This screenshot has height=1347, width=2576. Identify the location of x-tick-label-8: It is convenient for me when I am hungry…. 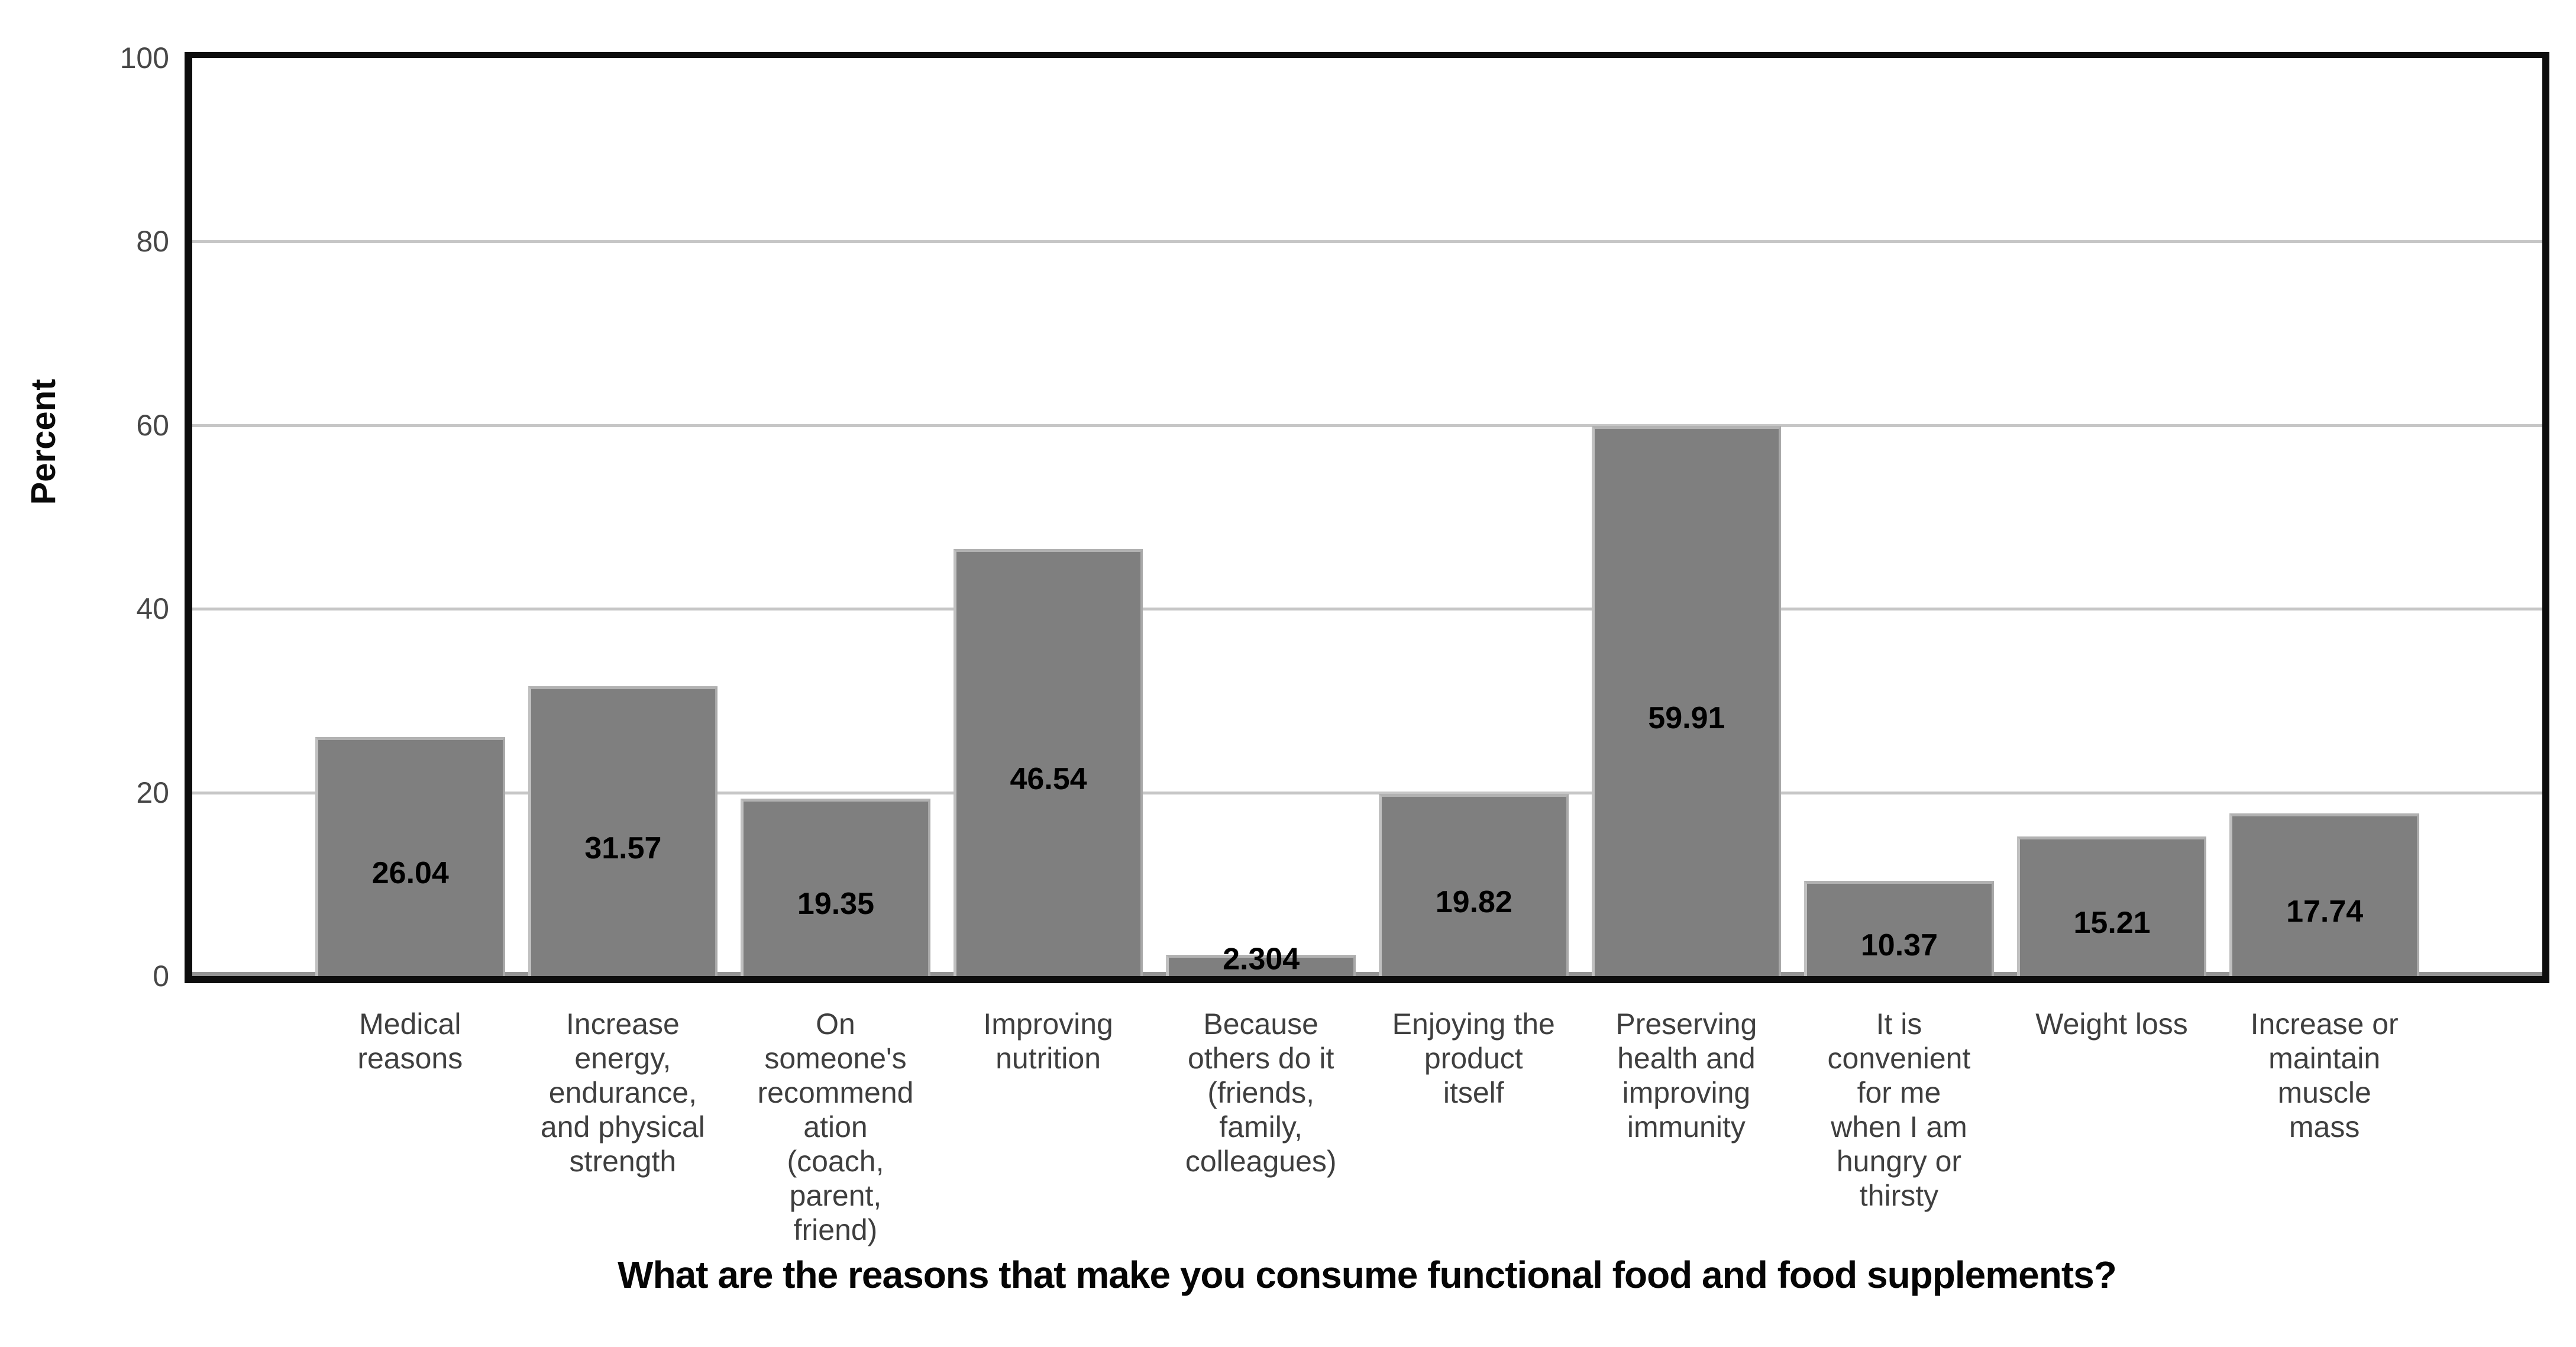
(1899, 1109).